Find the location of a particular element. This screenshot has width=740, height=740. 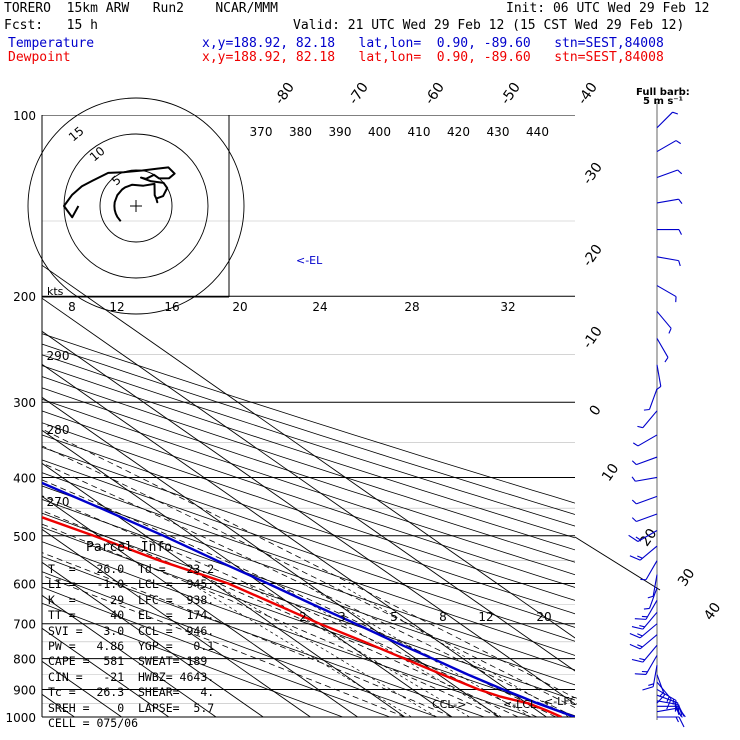

theta-label: 430 is located at coordinates (498, 132).